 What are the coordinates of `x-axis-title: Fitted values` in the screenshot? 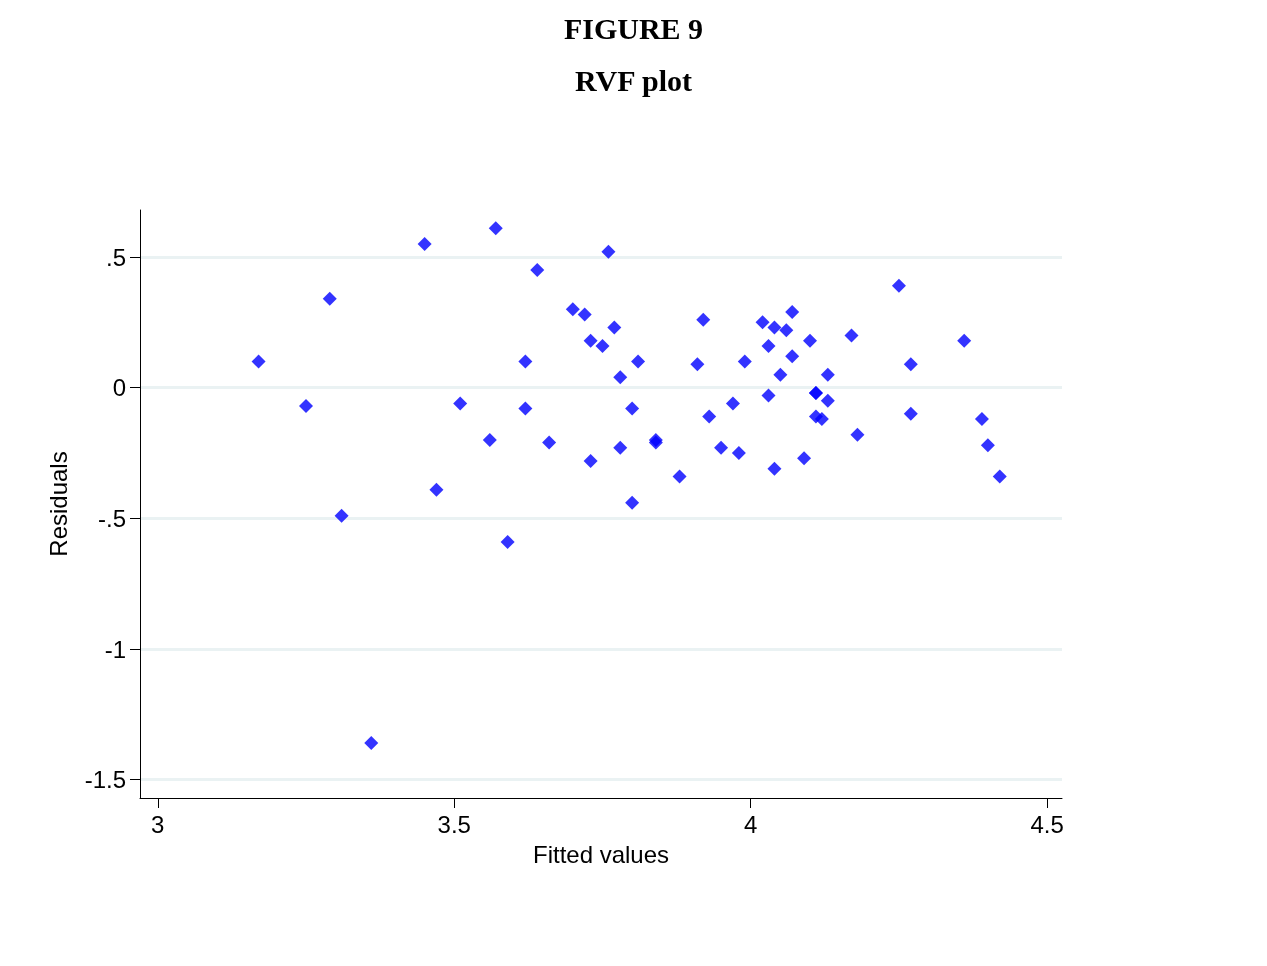 It's located at (601, 854).